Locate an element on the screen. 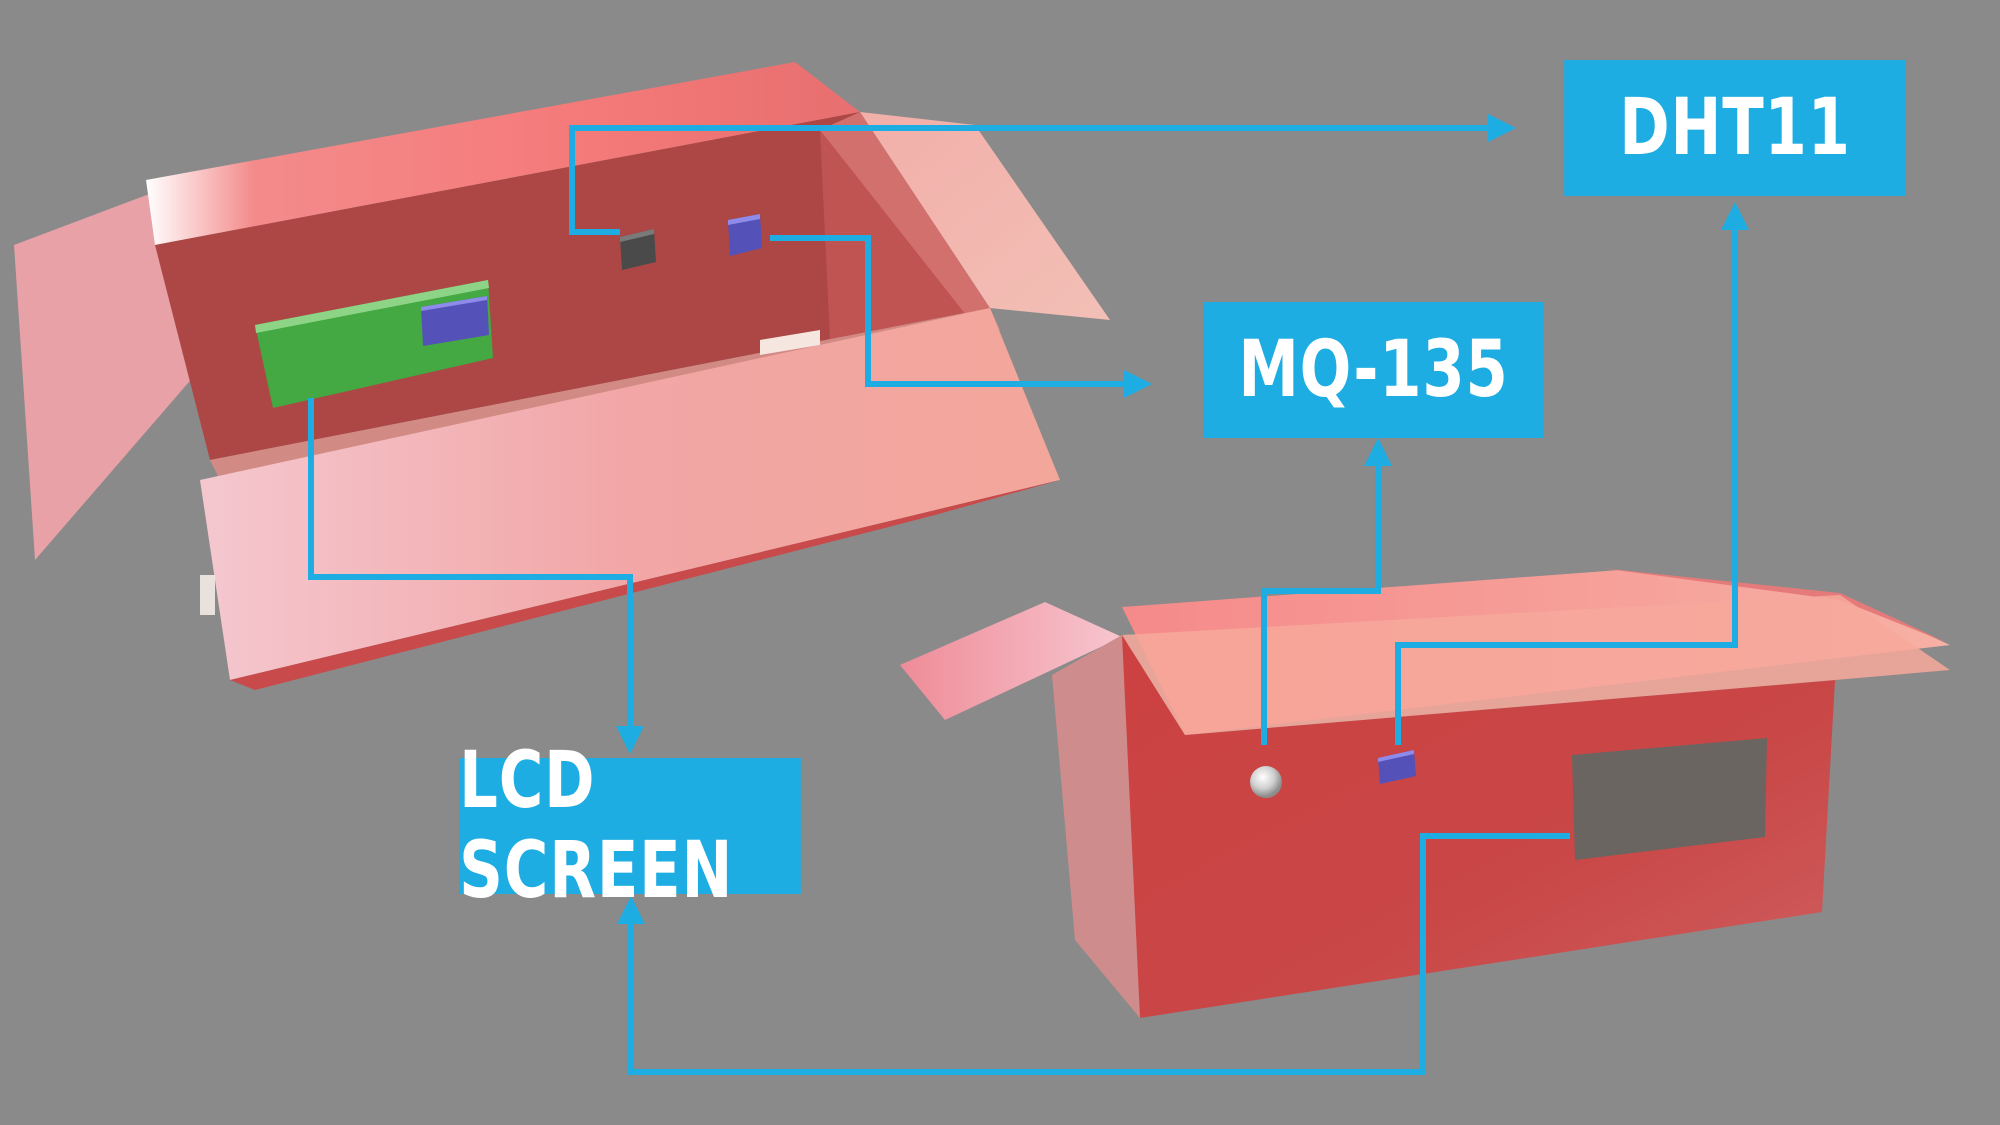 The image size is (2000, 1125). connector-box1-to-mq135 is located at coordinates (955, 311).